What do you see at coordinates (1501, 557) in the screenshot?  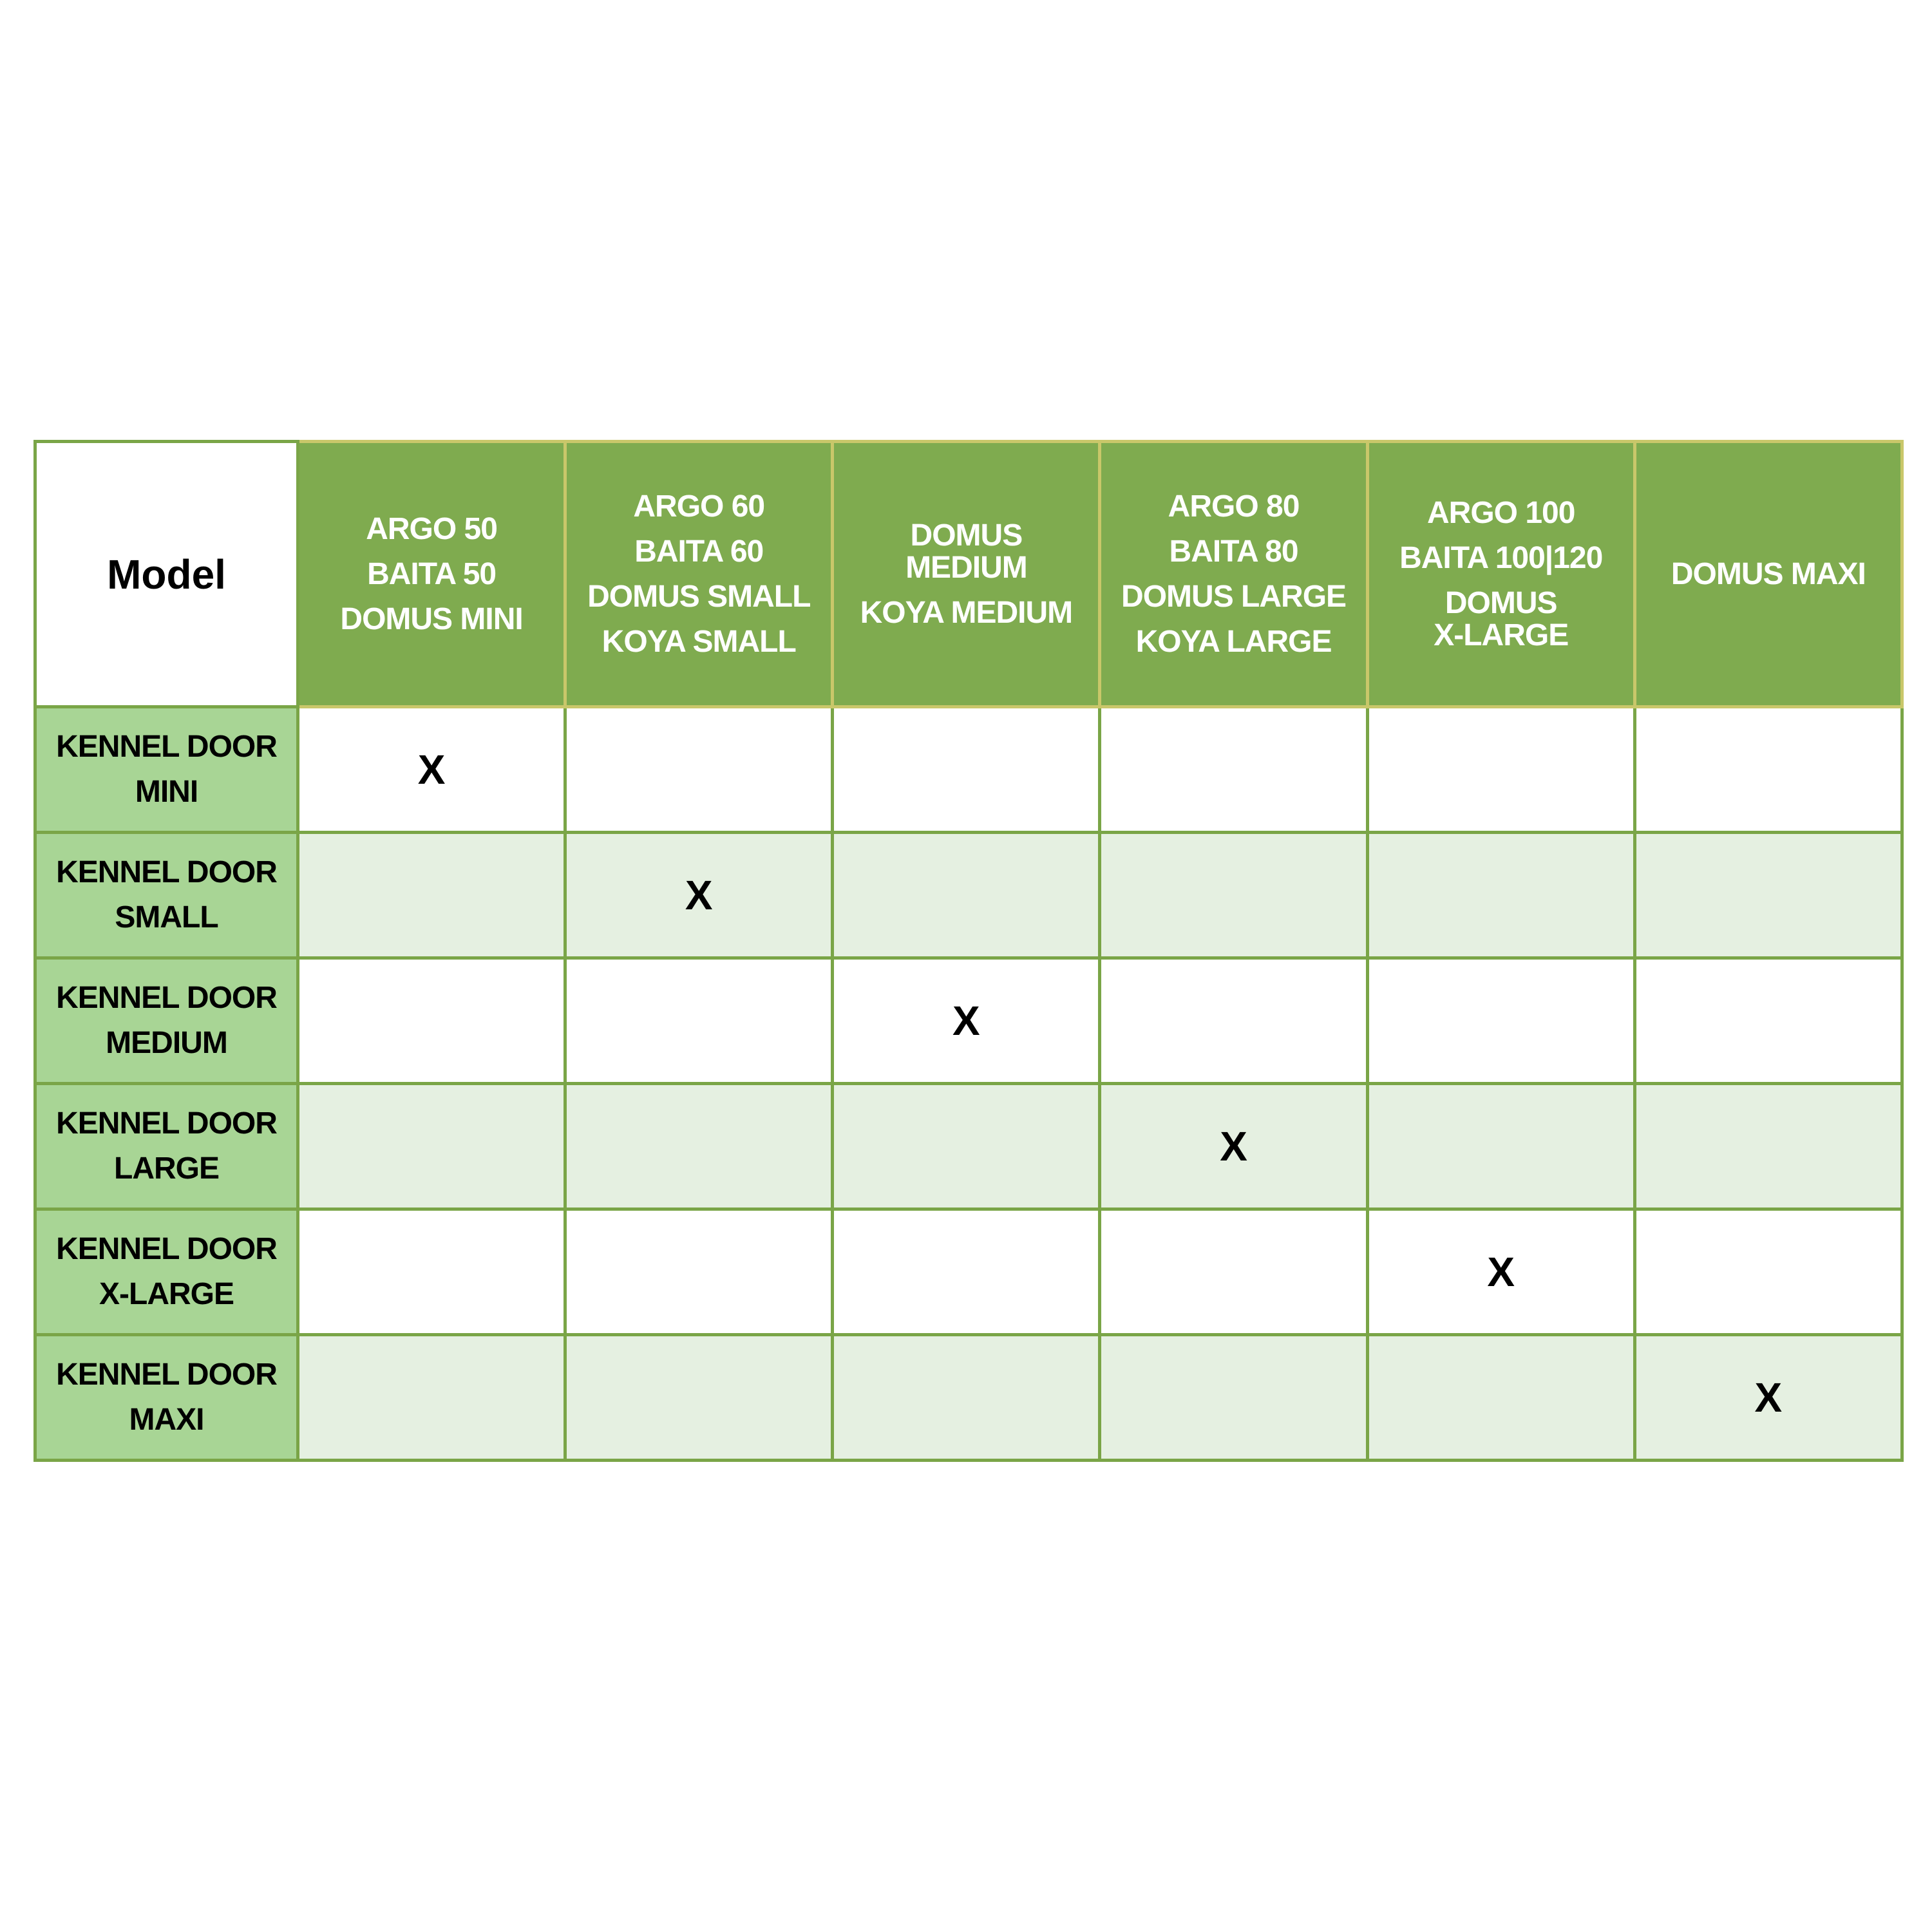 I see `column-header-model-name: BAITA 100|120` at bounding box center [1501, 557].